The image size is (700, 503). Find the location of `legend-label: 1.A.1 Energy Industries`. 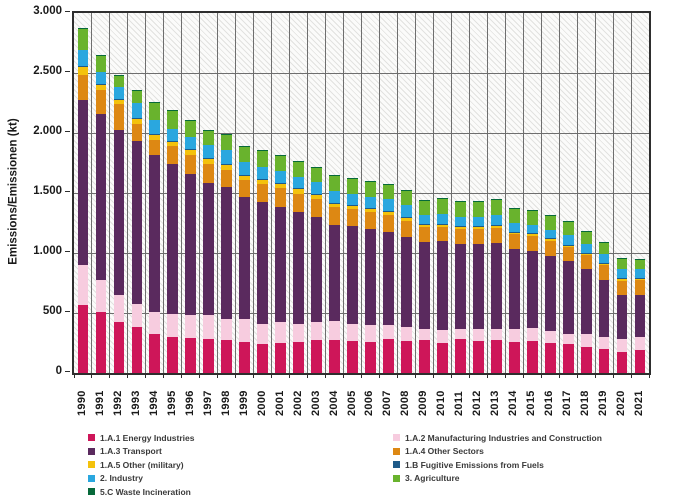

legend-label: 1.A.1 Energy Industries is located at coordinates (147, 437).